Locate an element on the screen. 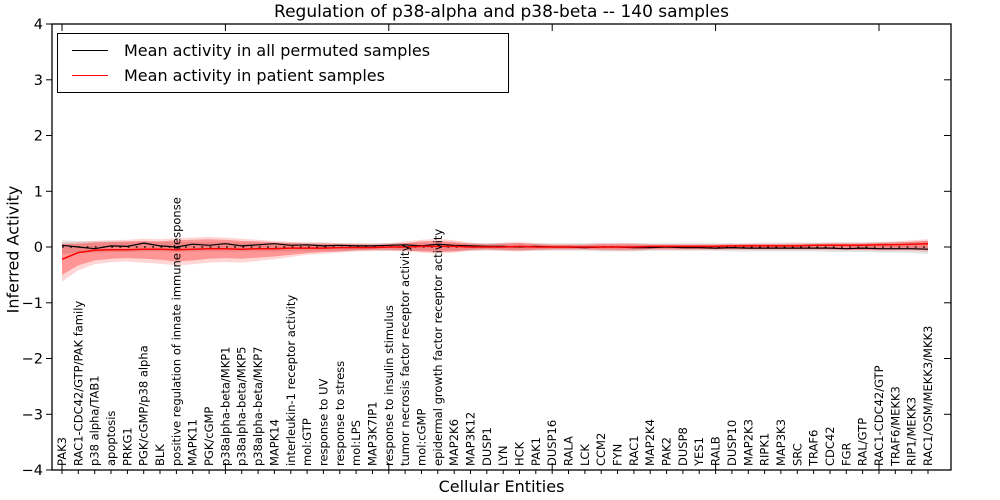 This screenshot has width=1000, height=500. x-tick-label: p38 alpha/TAB1 is located at coordinates (95, 420).